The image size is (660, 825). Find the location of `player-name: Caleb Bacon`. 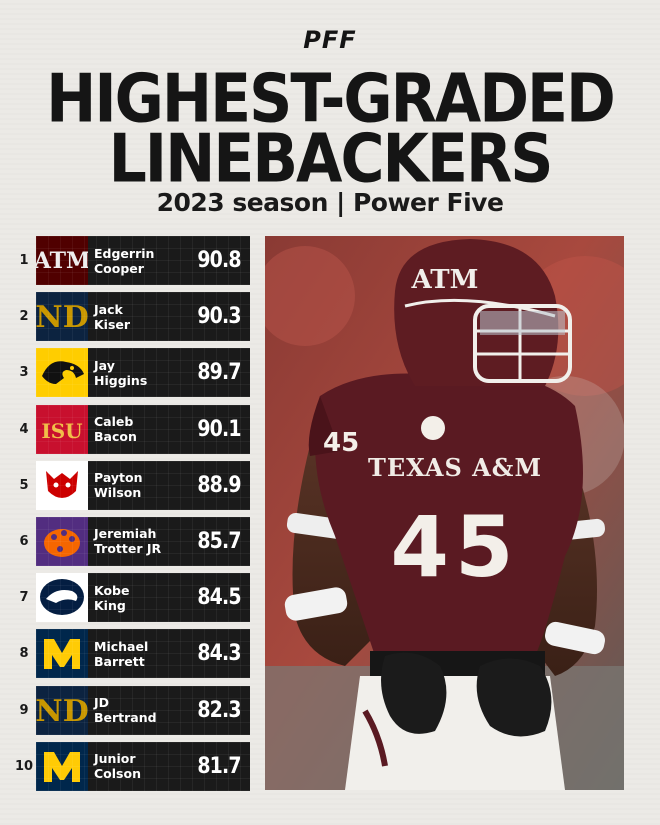

player-name: Caleb Bacon is located at coordinates (138, 429).